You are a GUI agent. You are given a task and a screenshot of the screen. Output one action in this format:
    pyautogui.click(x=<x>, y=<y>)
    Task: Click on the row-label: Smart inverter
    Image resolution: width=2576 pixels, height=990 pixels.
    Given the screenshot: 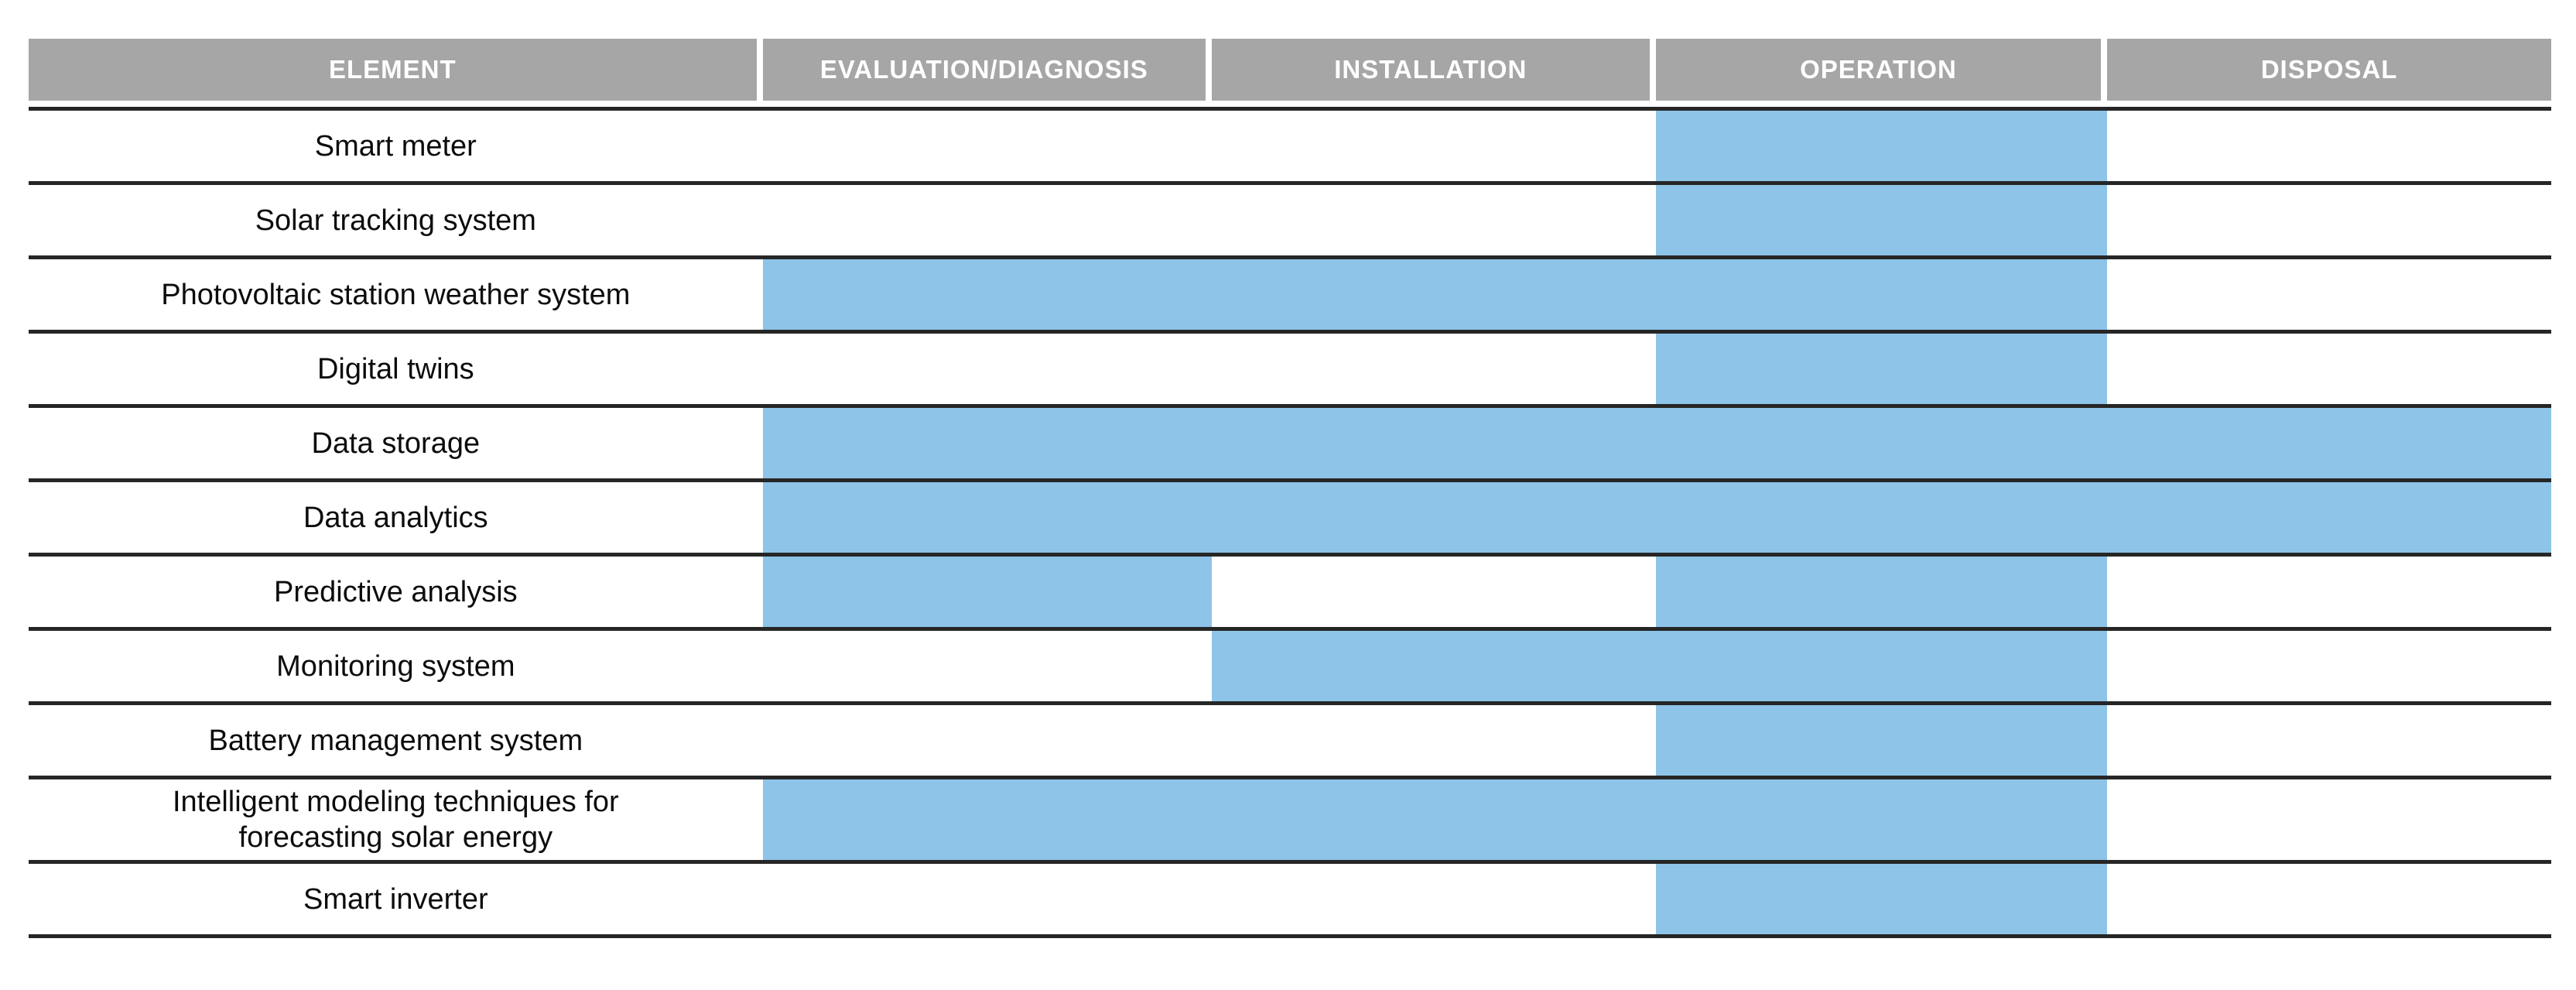 What is the action you would take?
    pyautogui.click(x=396, y=899)
    